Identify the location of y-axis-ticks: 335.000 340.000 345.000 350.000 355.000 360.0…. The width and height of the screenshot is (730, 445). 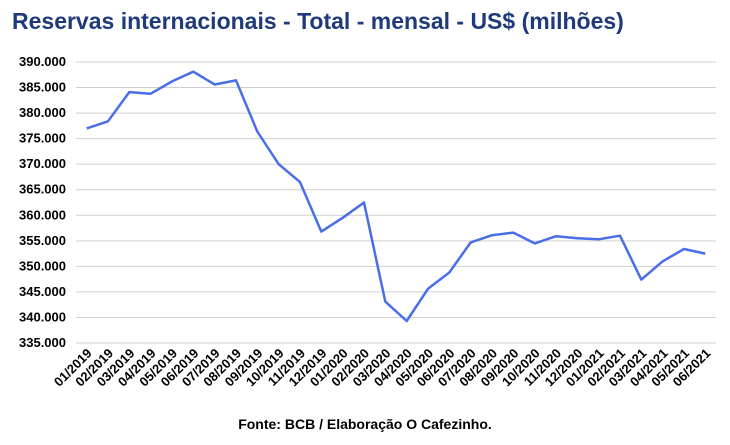
(42, 202).